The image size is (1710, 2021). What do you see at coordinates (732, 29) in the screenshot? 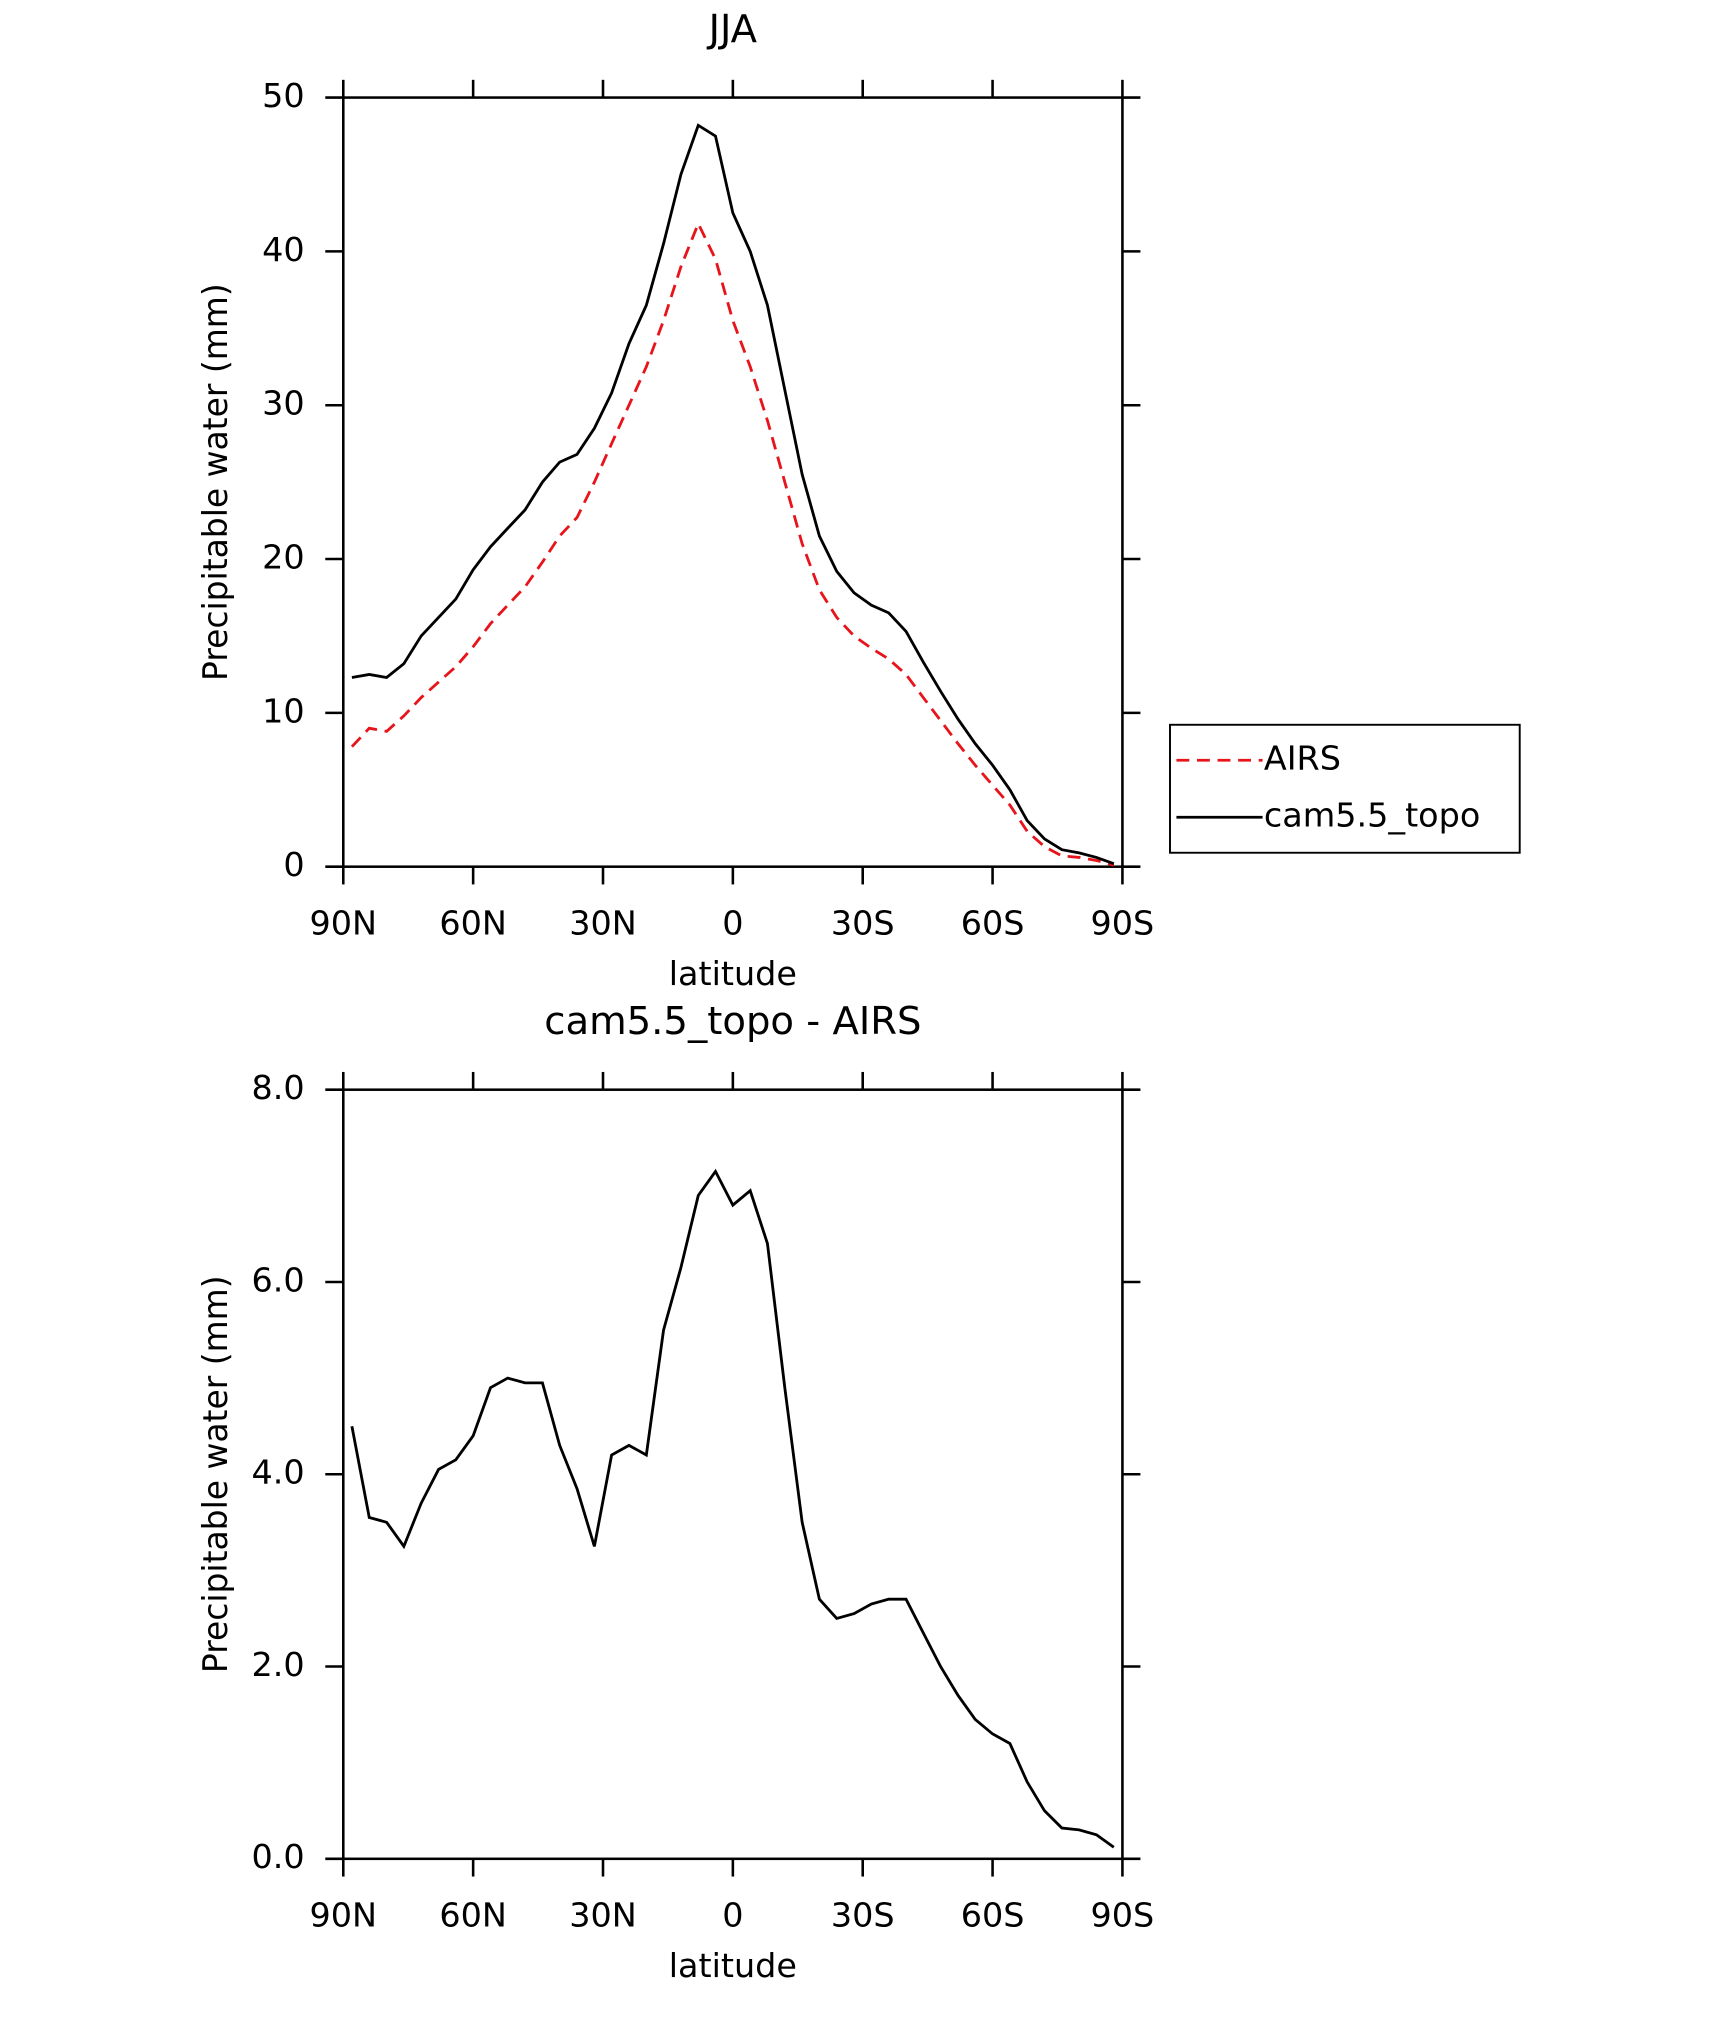
I see `chart-title: JJA` at bounding box center [732, 29].